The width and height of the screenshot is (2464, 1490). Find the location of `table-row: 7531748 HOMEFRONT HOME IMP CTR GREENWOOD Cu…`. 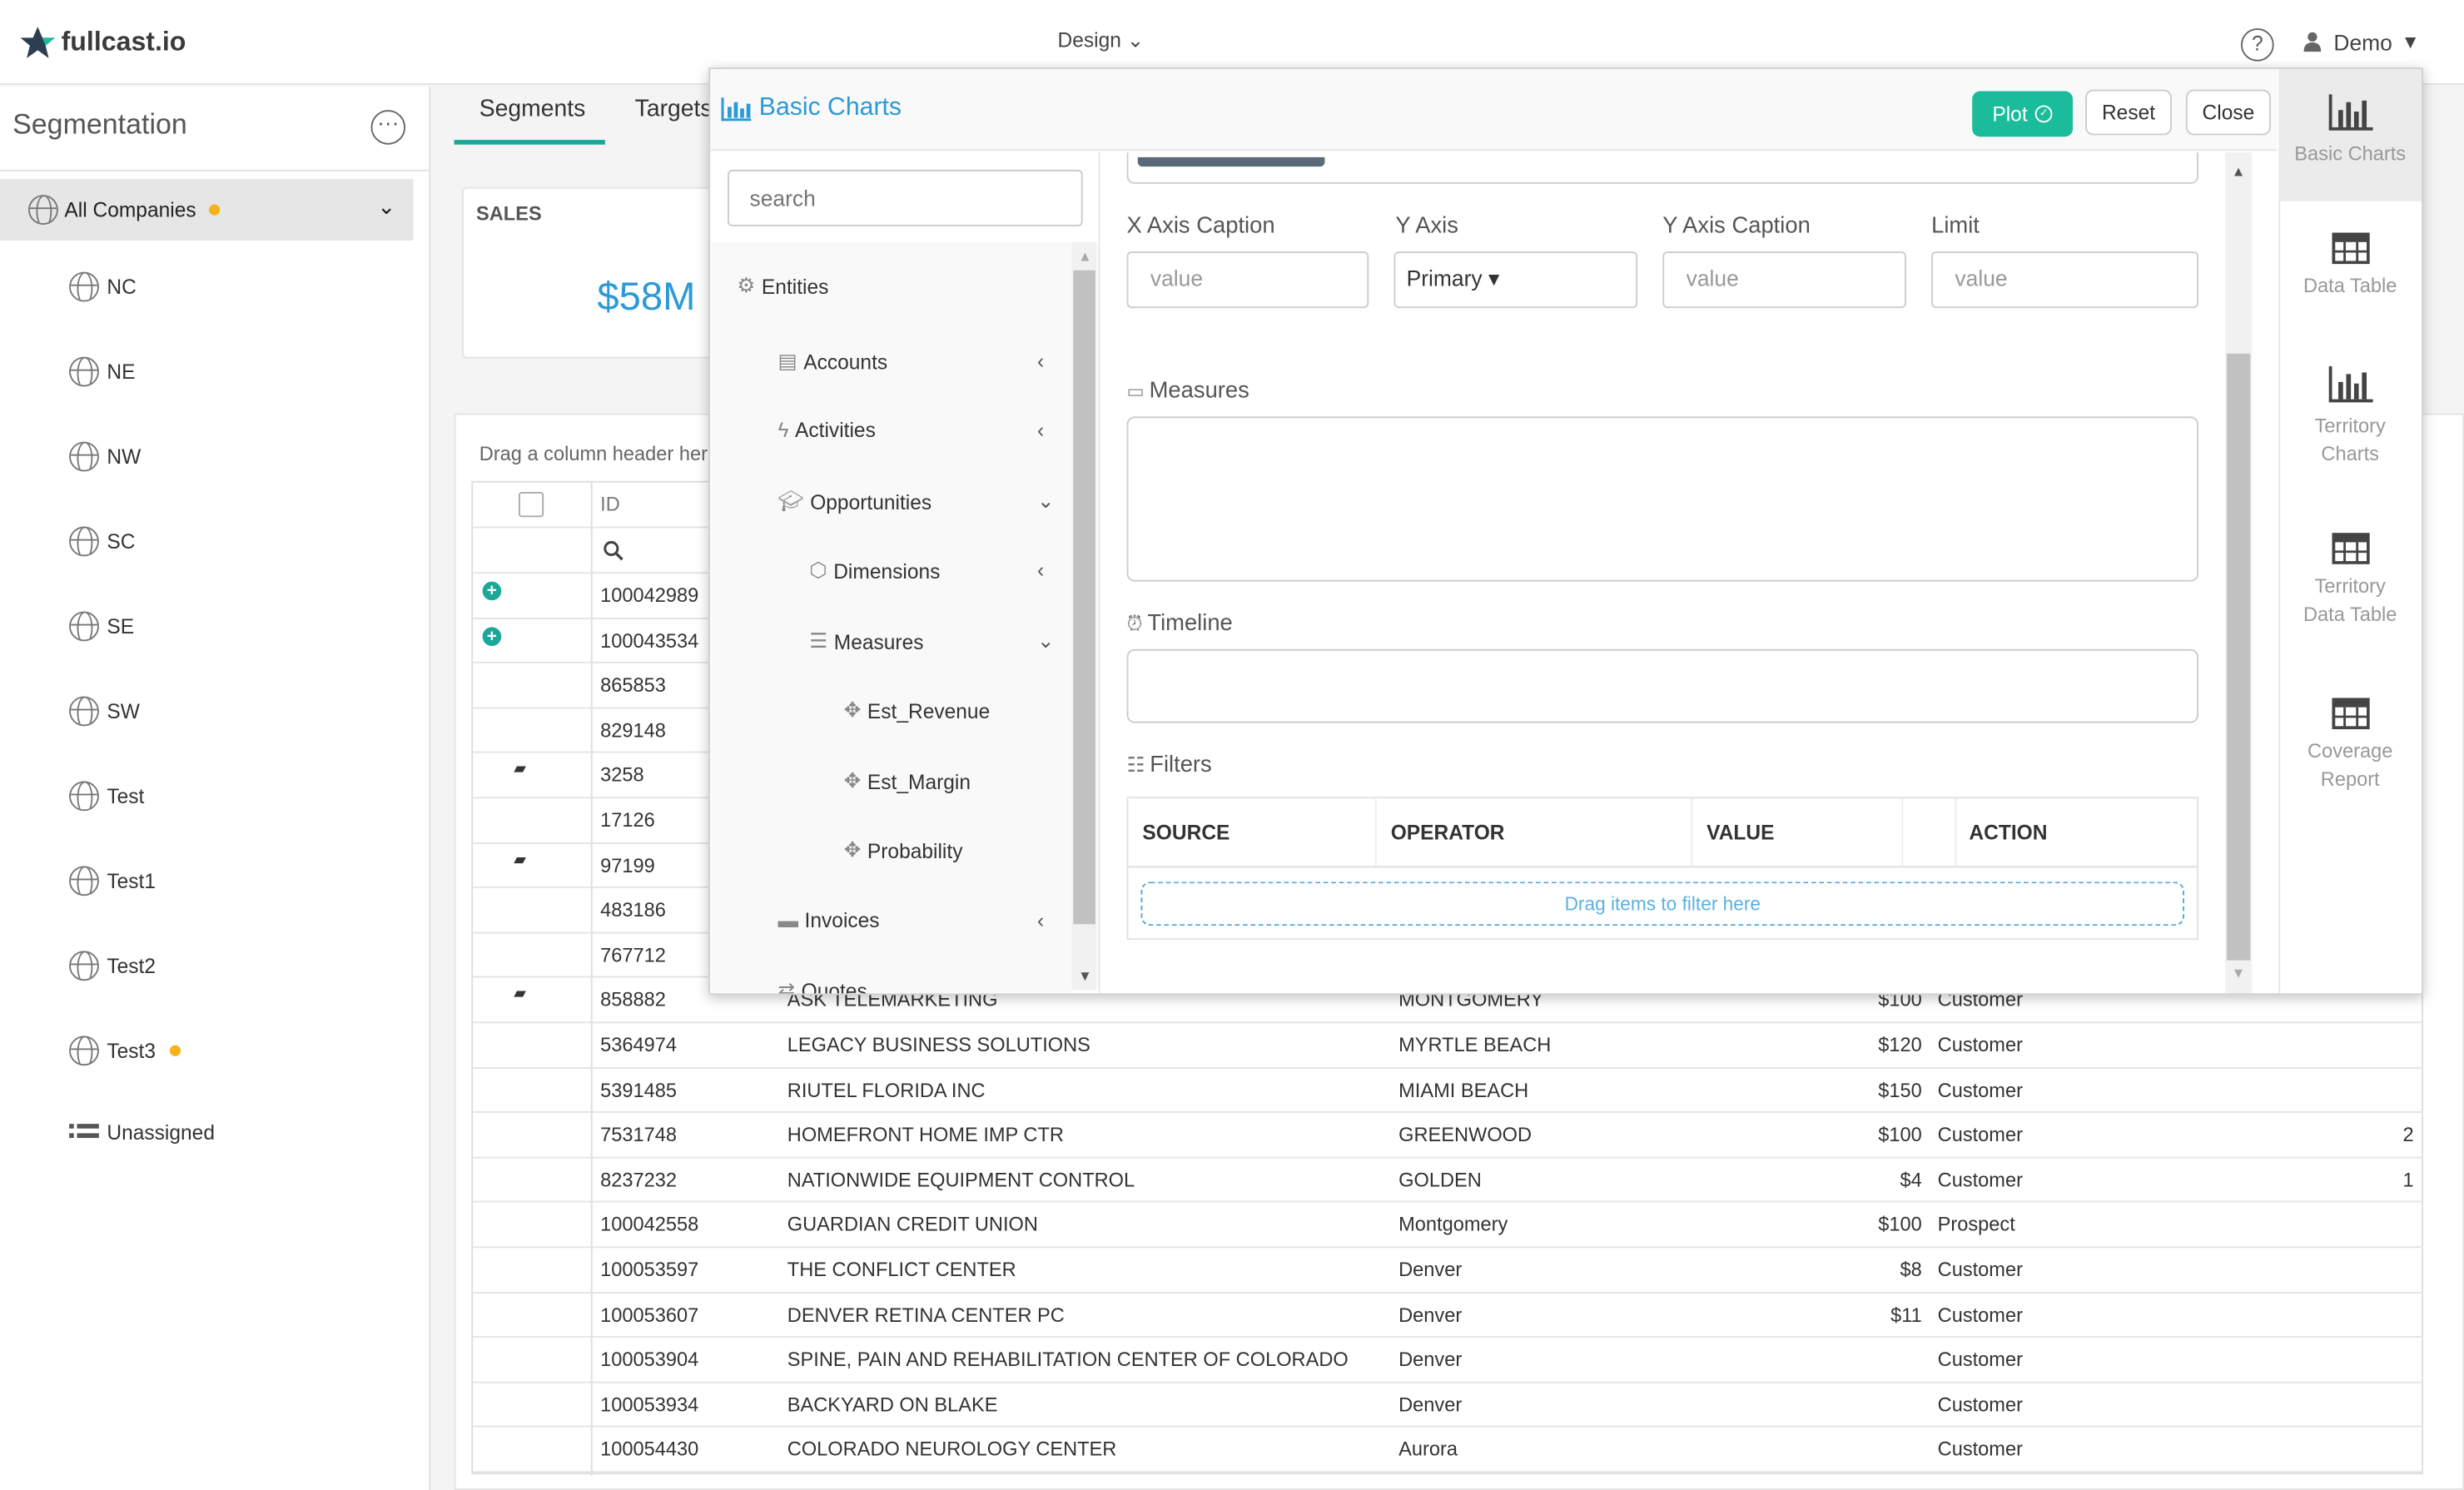

table-row: 7531748 HOMEFRONT HOME IMP CTR GREENWOOD Cu… is located at coordinates (1448, 1136).